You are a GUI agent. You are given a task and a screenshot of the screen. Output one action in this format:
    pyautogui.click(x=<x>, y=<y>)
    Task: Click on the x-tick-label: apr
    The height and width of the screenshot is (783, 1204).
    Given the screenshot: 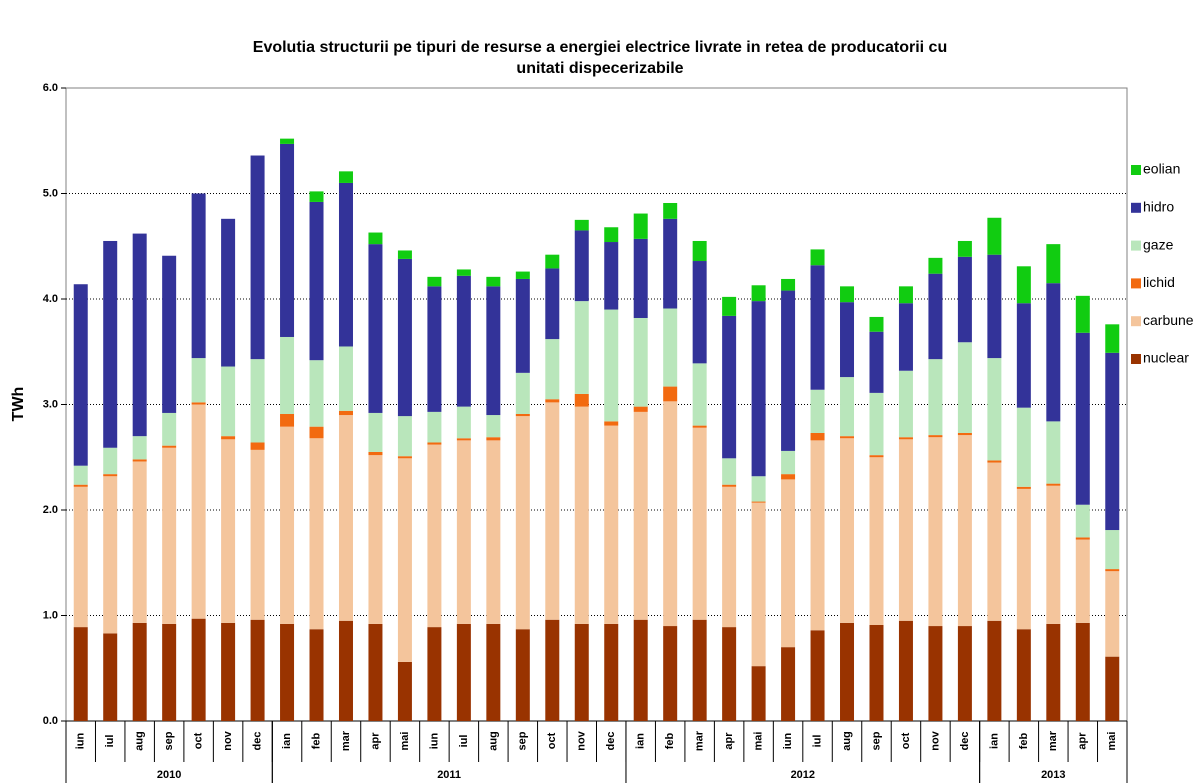 What is the action you would take?
    pyautogui.click(x=375, y=741)
    